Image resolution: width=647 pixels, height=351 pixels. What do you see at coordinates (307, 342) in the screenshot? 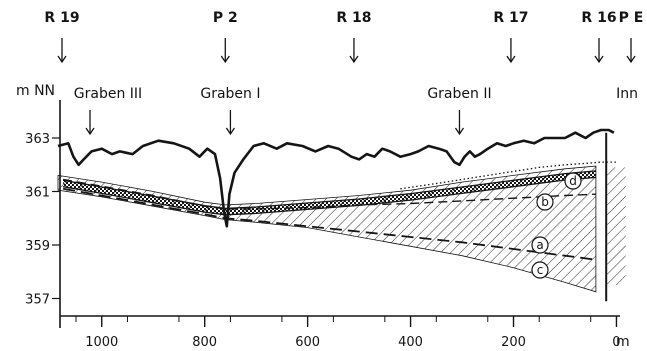
I see `x-tick-label: 600` at bounding box center [307, 342].